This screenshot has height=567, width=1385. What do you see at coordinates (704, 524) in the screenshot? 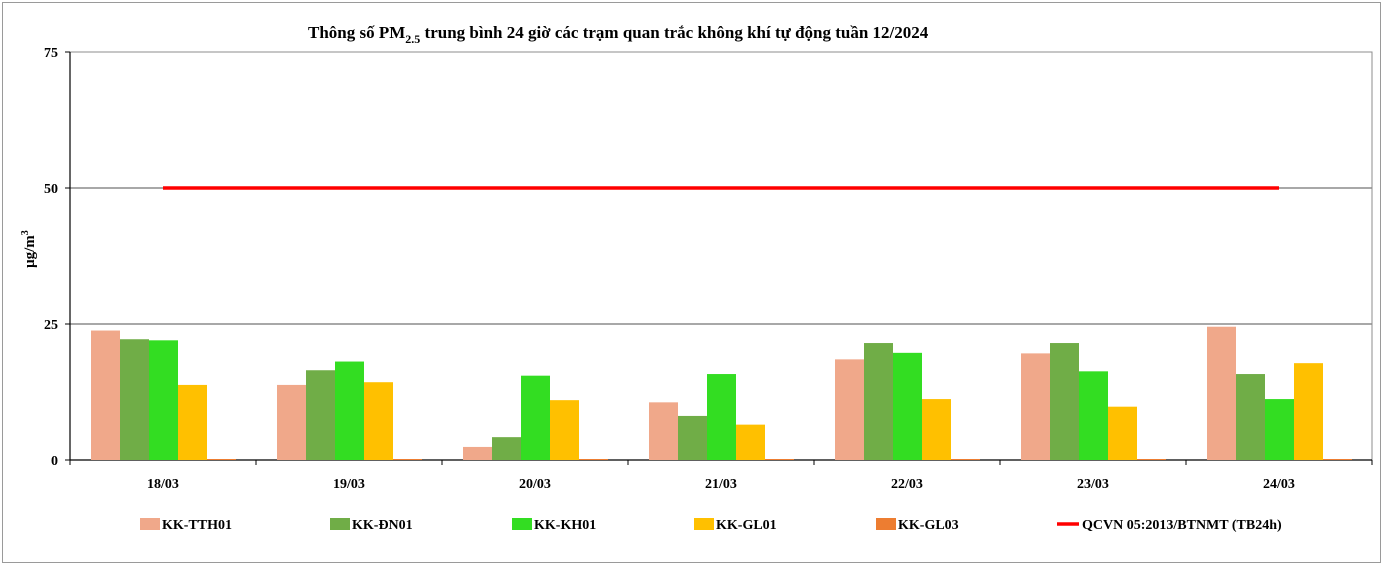
I see `legend-swatch-kk-gl01` at bounding box center [704, 524].